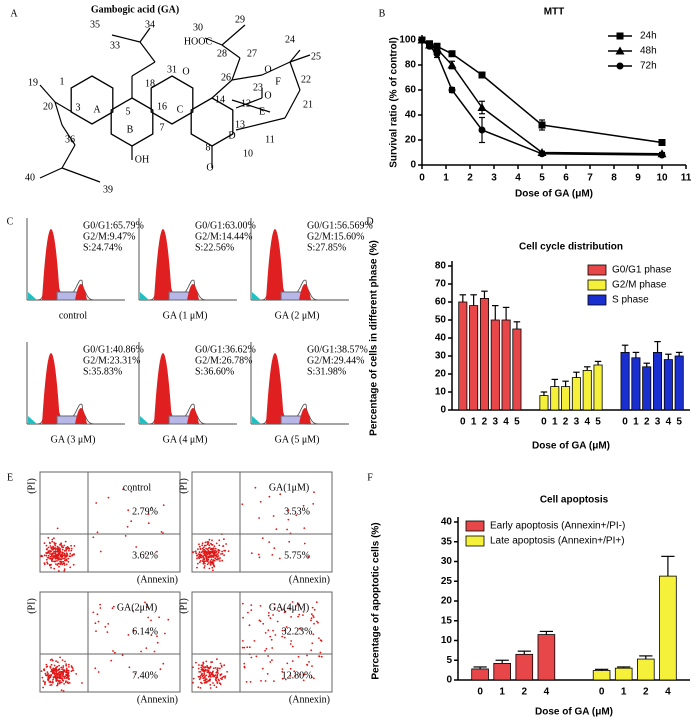 This screenshot has height=728, width=696. Describe the element at coordinates (336, 360) in the screenshot. I see `phase-percent: G2/M:29.44%` at that location.